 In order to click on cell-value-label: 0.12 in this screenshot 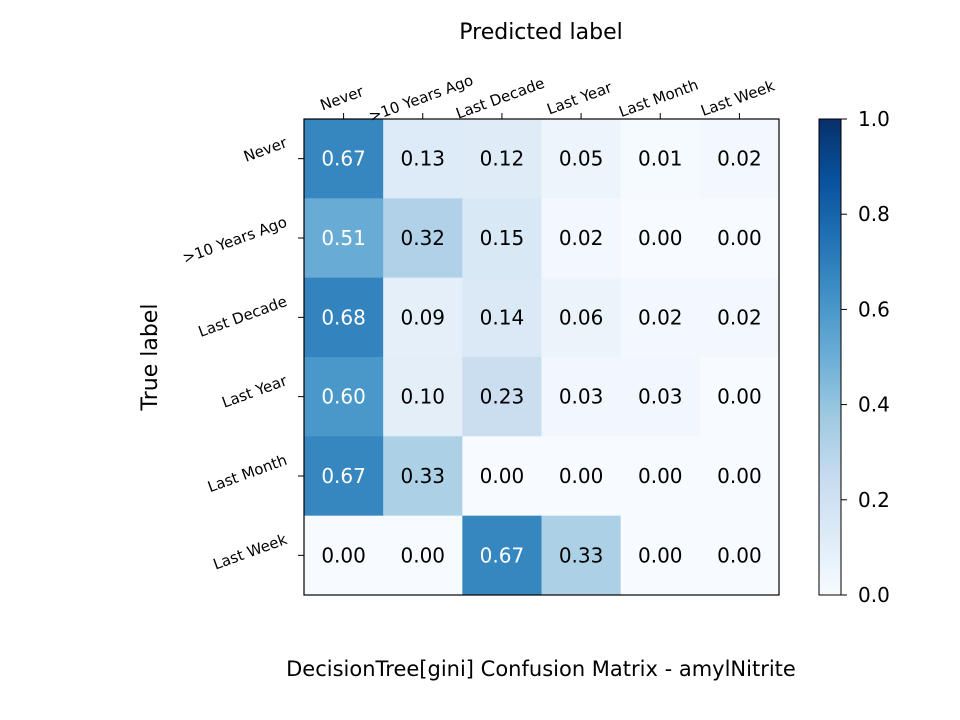, I will do `click(502, 159)`.